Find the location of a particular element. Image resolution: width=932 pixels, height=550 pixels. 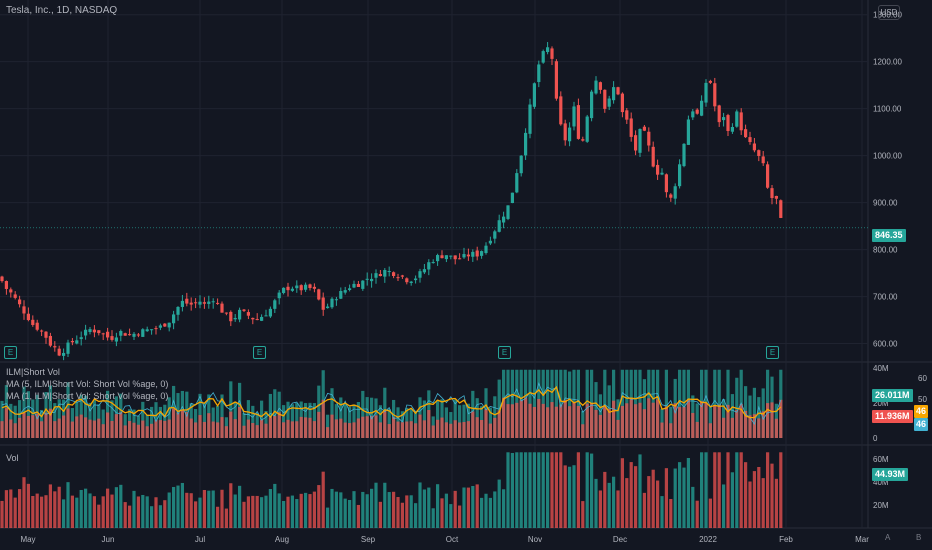

earnings-marker-4: E is located at coordinates (772, 352).